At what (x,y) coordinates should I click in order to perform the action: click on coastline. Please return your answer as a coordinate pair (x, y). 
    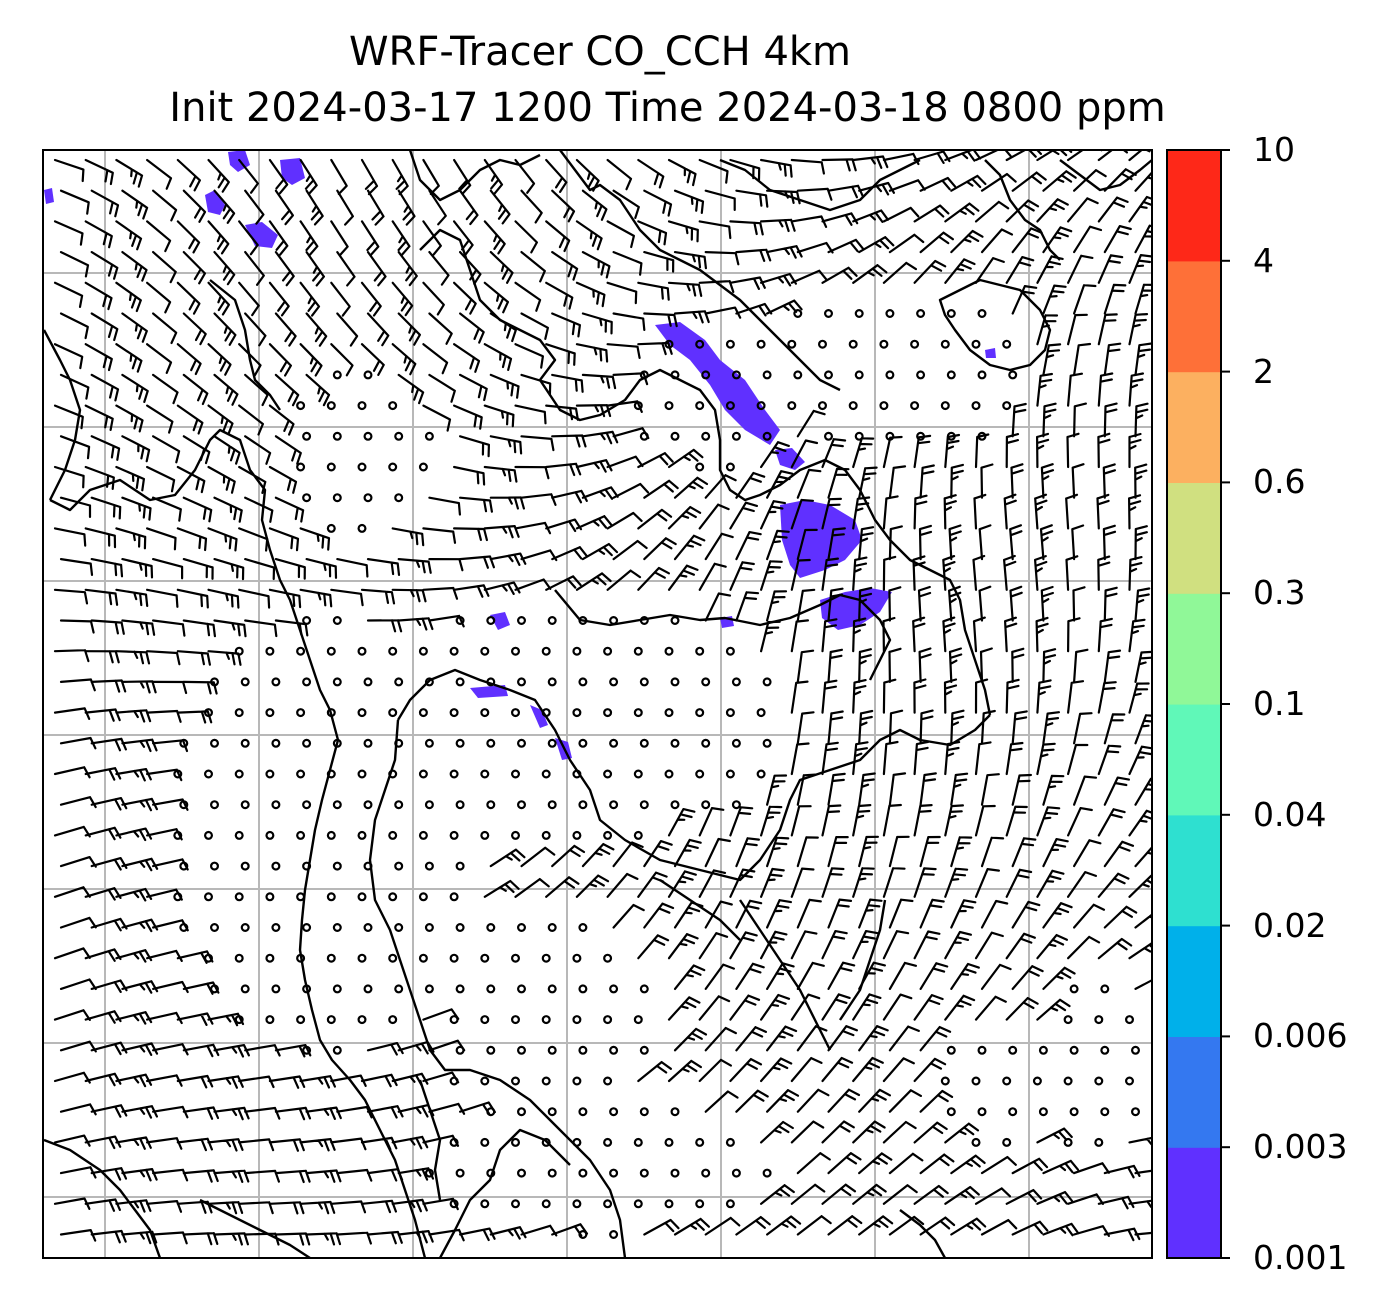
    Looking at the image, I should click on (497, 988).